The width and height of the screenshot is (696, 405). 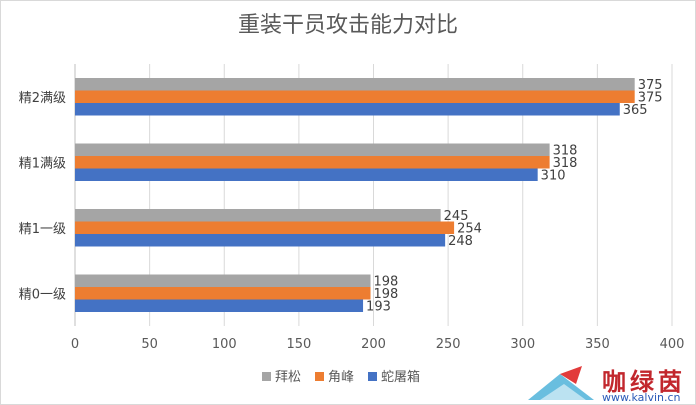 I want to click on legend-entry: 拜松, so click(x=288, y=377).